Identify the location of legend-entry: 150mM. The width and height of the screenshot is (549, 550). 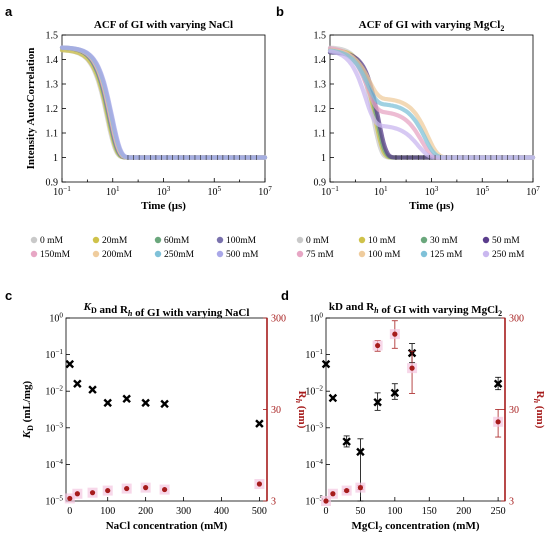
(55, 255).